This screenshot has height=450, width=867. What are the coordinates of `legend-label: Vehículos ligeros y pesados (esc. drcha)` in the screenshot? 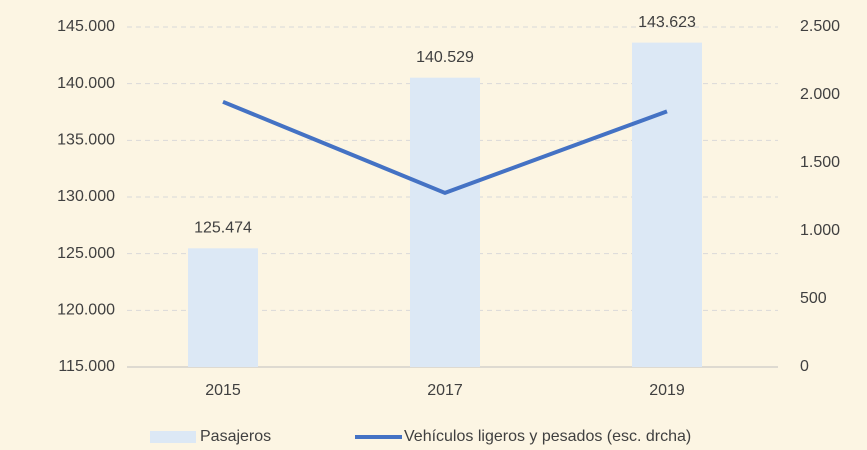 It's located at (547, 436).